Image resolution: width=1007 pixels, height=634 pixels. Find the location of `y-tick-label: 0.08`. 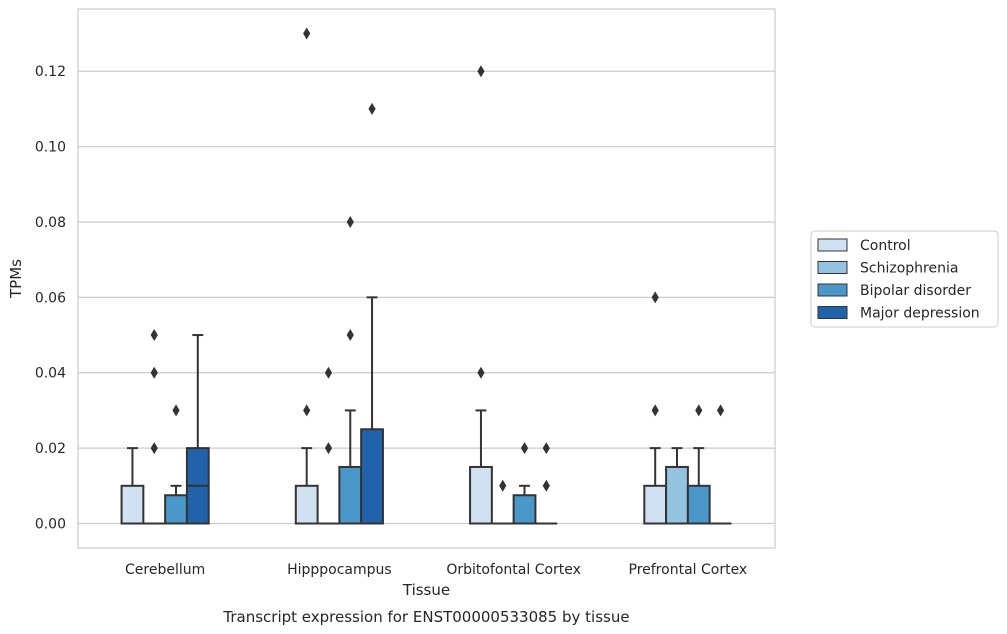

y-tick-label: 0.08 is located at coordinates (50, 223).